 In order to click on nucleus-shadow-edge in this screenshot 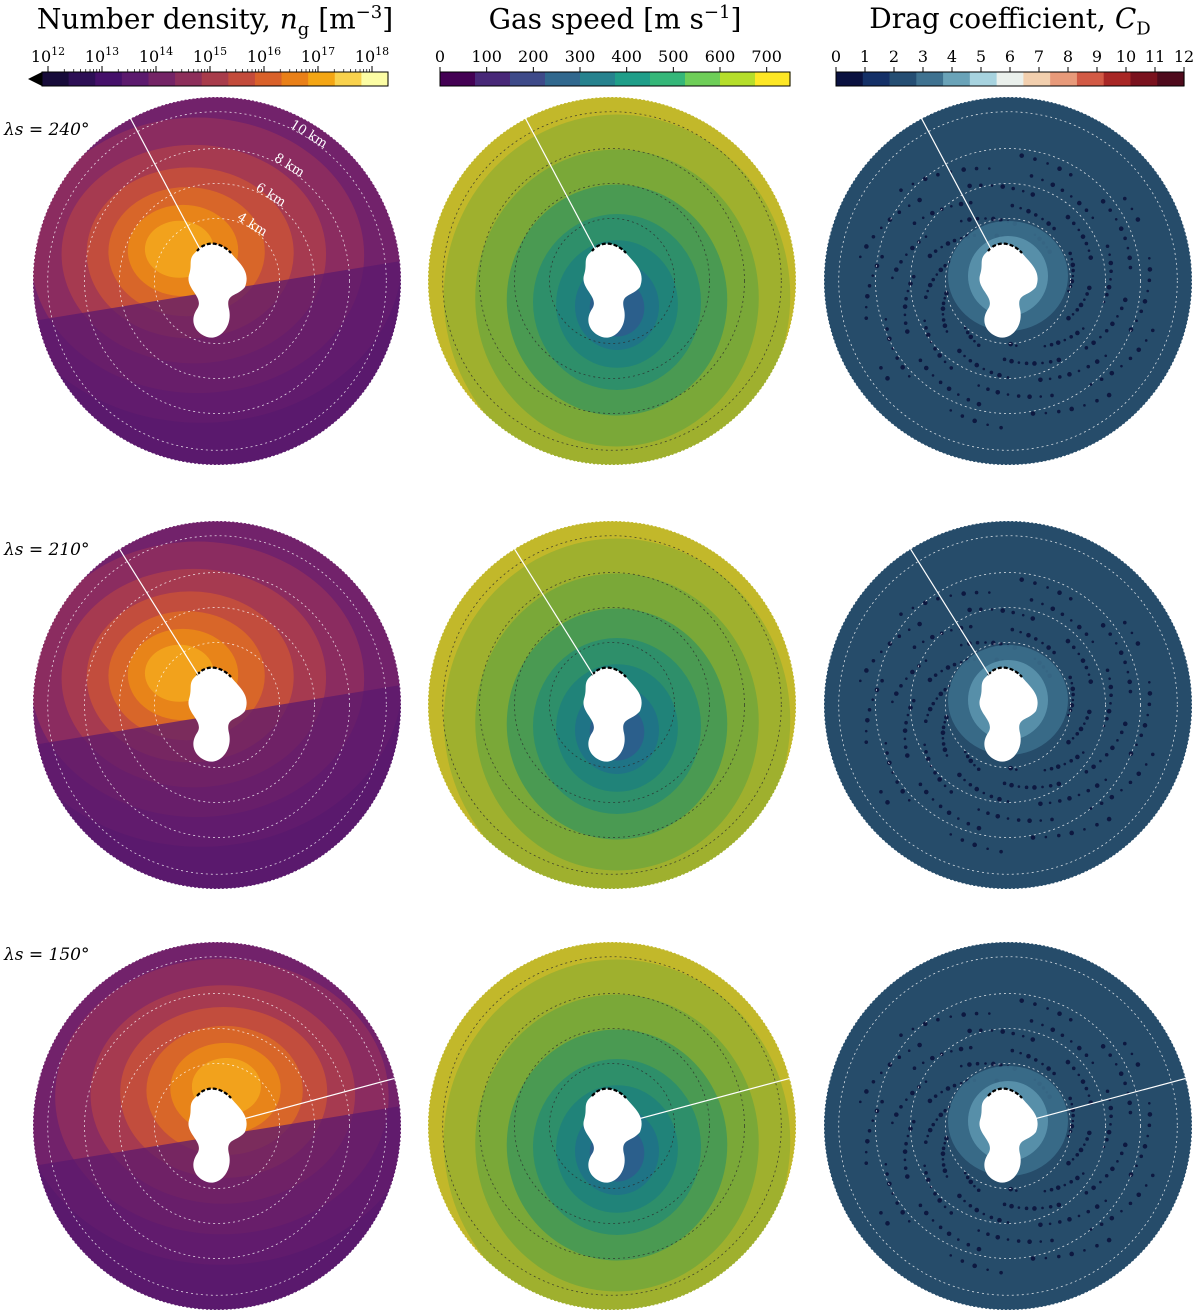, I will do `click(609, 672)`.